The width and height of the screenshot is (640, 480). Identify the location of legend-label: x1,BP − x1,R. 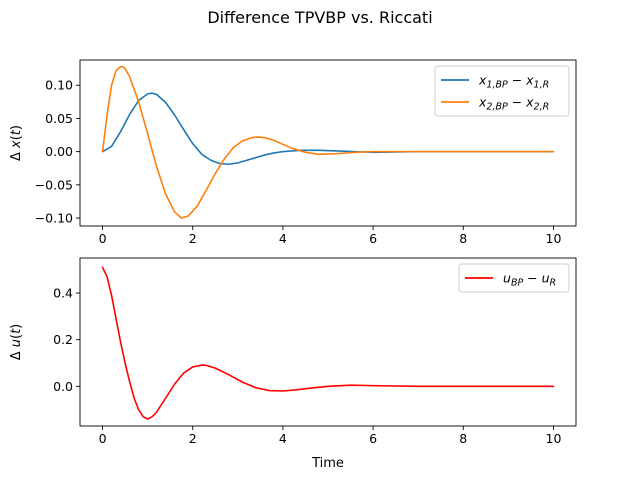
(513, 82).